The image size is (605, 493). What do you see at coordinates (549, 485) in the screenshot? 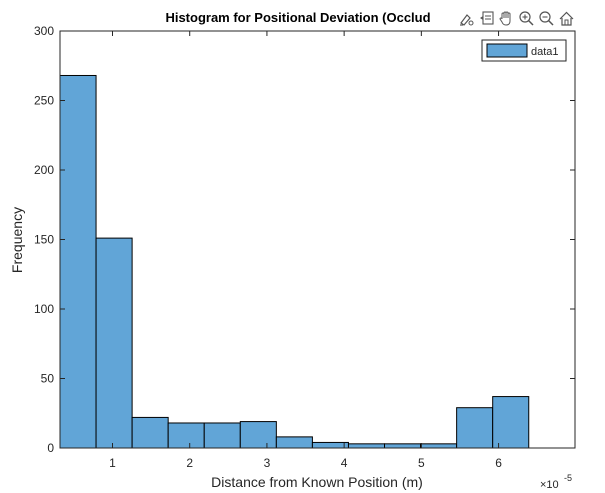
I see `x-exponent-base: ×10` at bounding box center [549, 485].